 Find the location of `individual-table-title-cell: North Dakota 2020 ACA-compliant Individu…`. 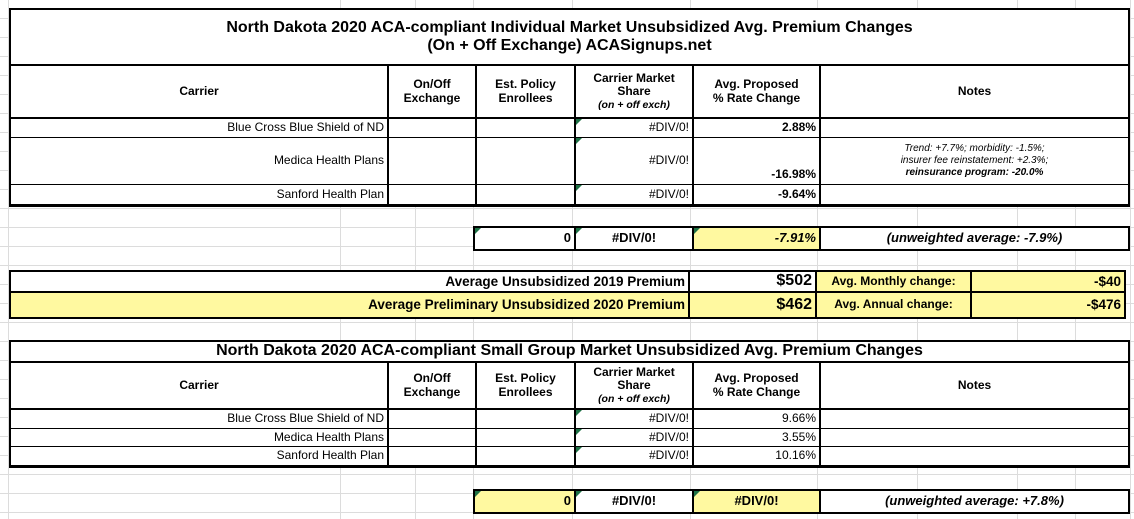

individual-table-title-cell: North Dakota 2020 ACA-compliant Individu… is located at coordinates (569, 38).